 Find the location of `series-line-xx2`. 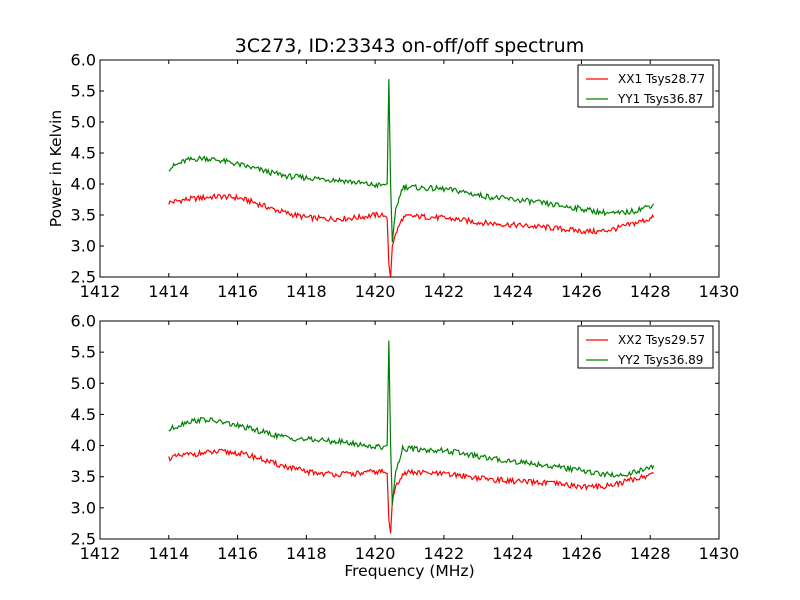

series-line-xx2 is located at coordinates (411, 491).